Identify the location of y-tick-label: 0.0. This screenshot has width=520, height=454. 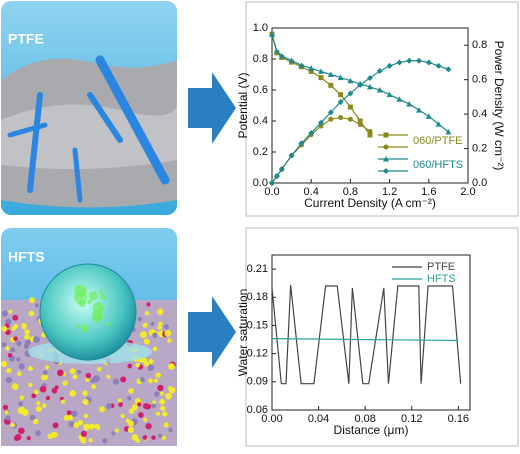
(260, 183).